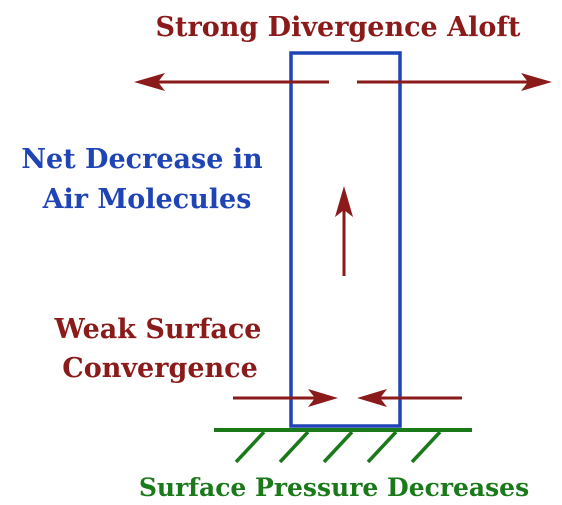 This screenshot has width=562, height=505. I want to click on ground-hatching, so click(338, 447).